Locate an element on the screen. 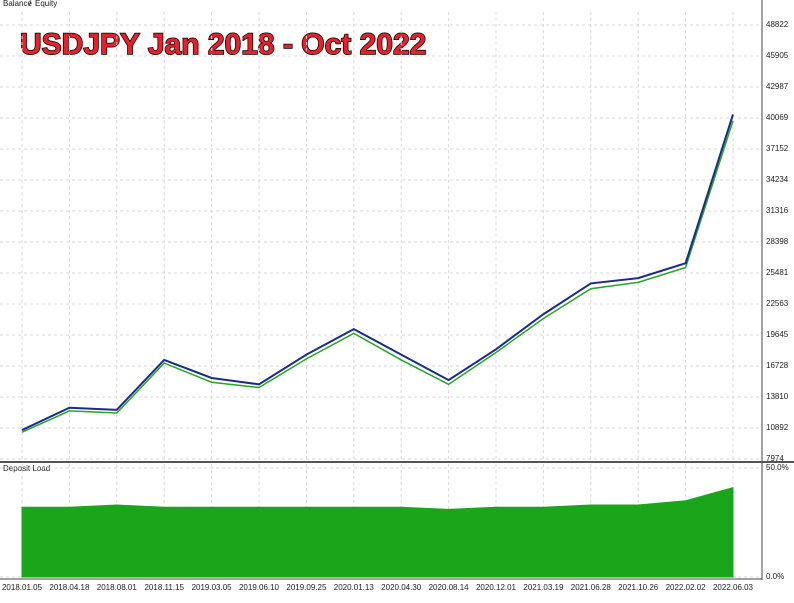 This screenshot has width=794, height=603. legend-balance: Balance is located at coordinates (17, 4).